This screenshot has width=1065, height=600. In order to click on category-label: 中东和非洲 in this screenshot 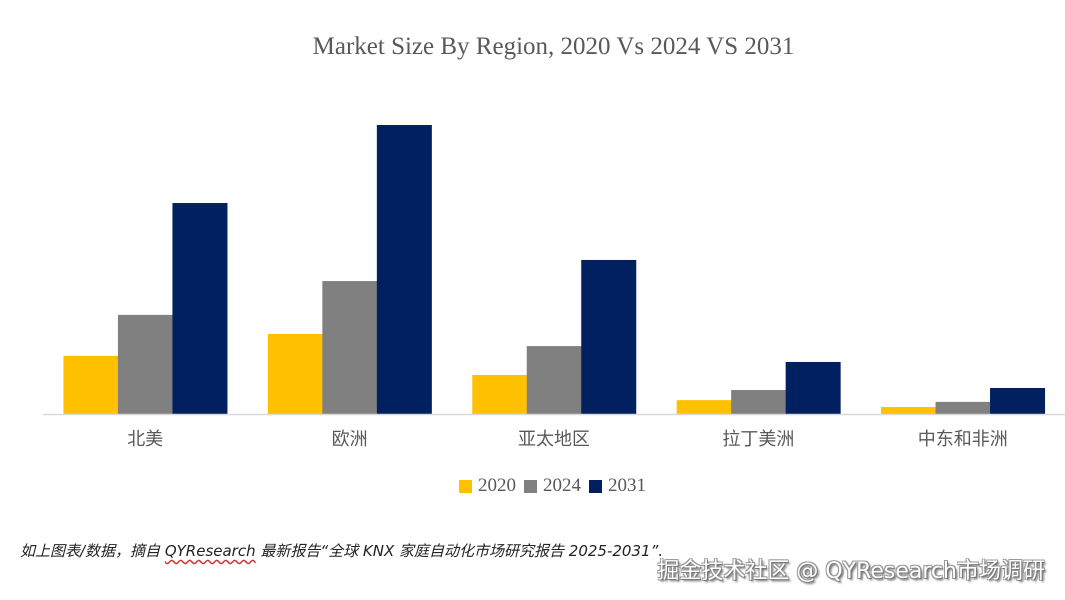, I will do `click(963, 439)`.